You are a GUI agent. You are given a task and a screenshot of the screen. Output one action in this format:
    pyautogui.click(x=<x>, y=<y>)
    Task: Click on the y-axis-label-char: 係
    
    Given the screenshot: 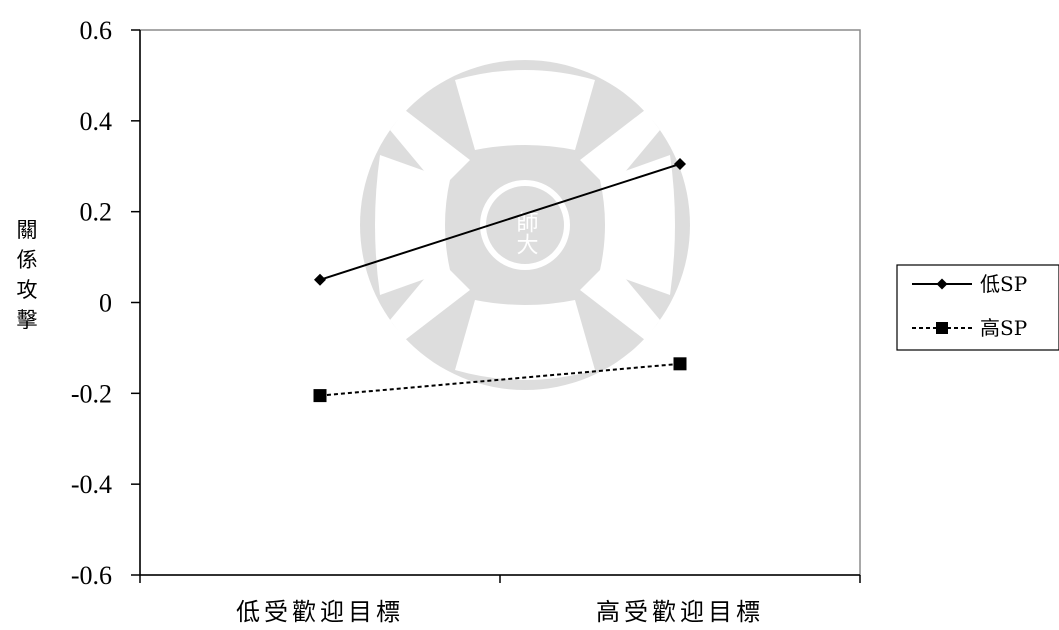 What is the action you would take?
    pyautogui.click(x=27, y=260)
    